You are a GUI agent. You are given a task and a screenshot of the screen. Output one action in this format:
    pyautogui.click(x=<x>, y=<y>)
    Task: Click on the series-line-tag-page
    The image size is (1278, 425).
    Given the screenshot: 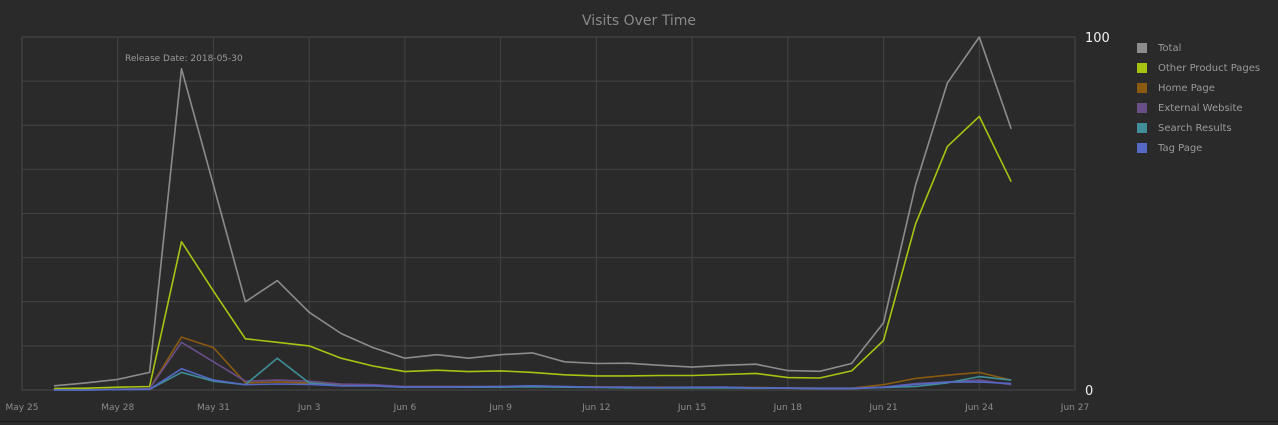 What is the action you would take?
    pyautogui.click(x=532, y=379)
    